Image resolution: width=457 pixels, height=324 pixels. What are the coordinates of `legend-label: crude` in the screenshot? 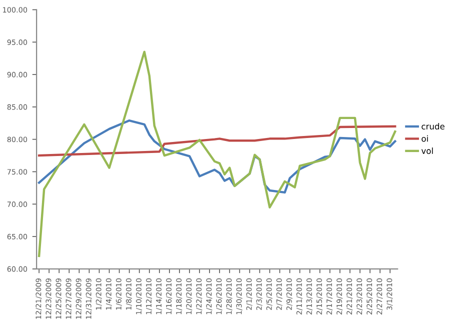 It's located at (433, 126).